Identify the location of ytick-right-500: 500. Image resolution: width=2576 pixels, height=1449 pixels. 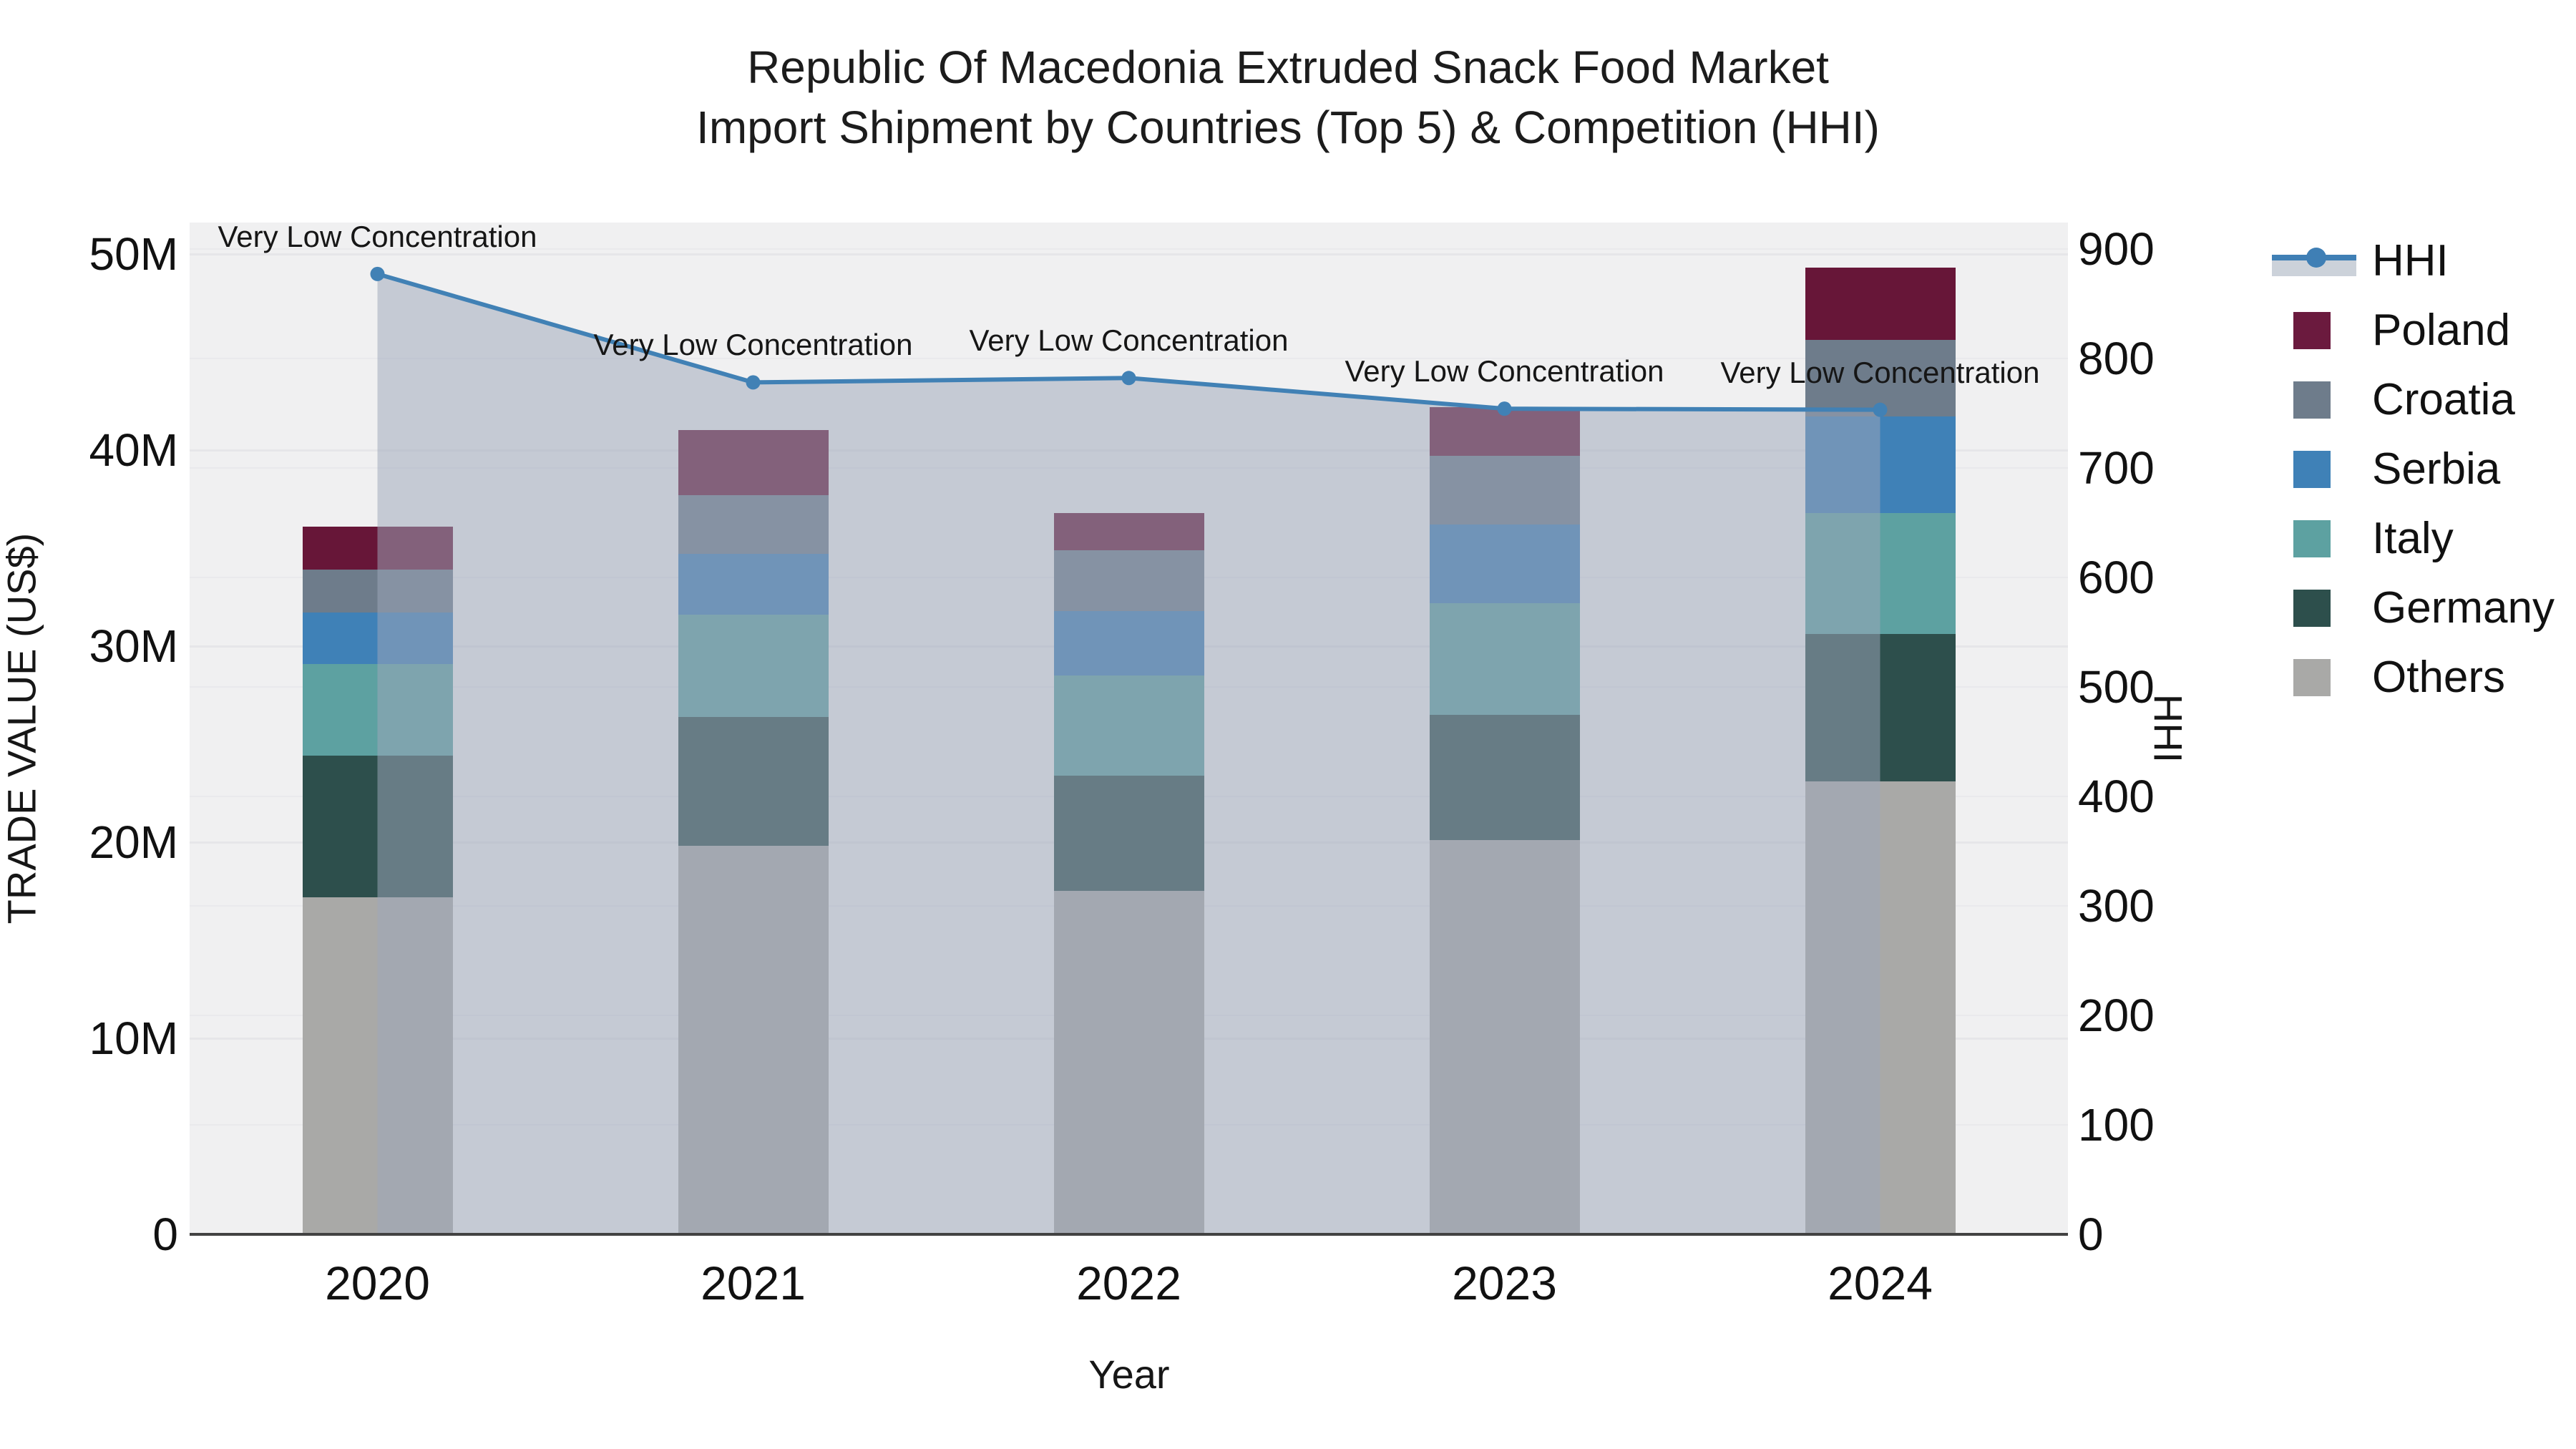
(2116, 686).